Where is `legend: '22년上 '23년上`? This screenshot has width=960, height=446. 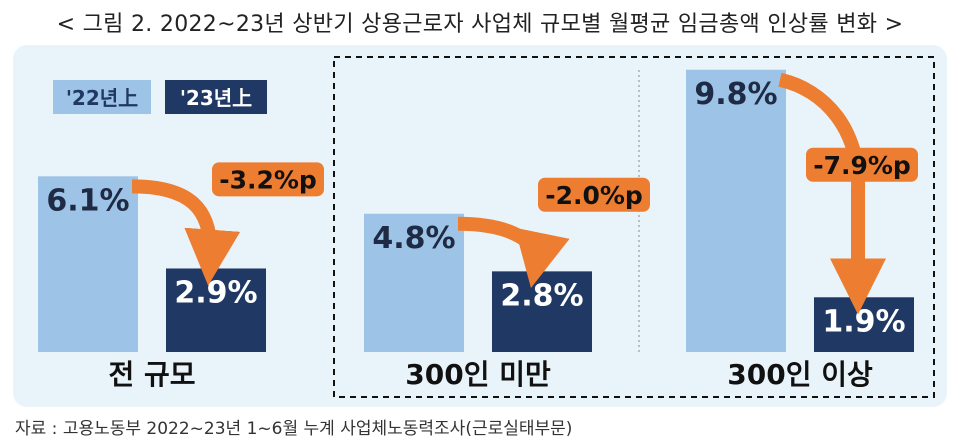 legend: '22년上 '23년上 is located at coordinates (160, 97).